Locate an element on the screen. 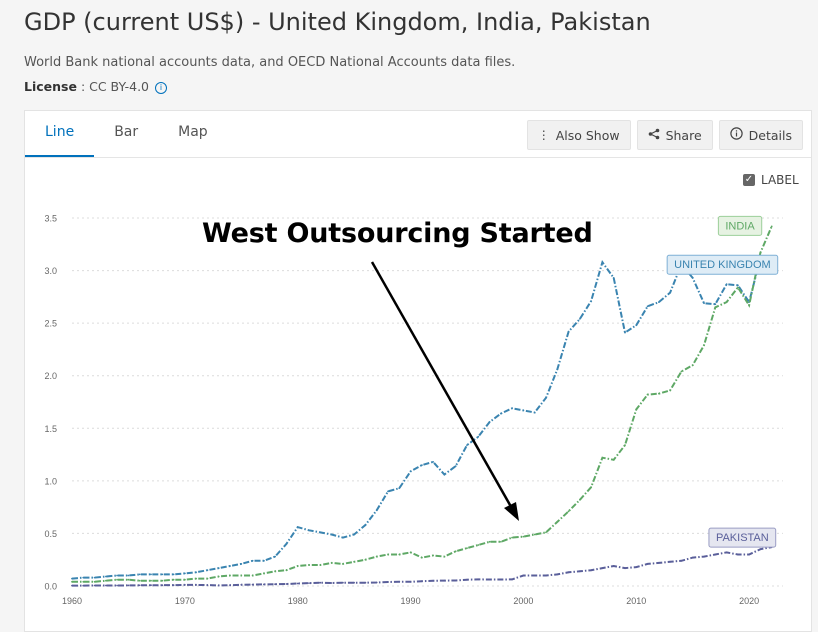 The width and height of the screenshot is (818, 632). tab-map: Map is located at coordinates (193, 132).